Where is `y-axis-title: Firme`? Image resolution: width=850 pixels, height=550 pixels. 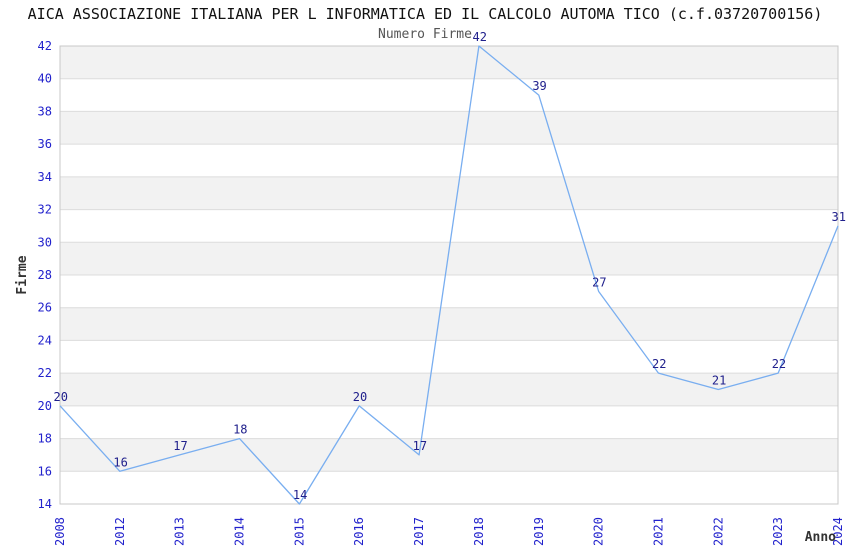 y-axis-title: Firme is located at coordinates (22, 274).